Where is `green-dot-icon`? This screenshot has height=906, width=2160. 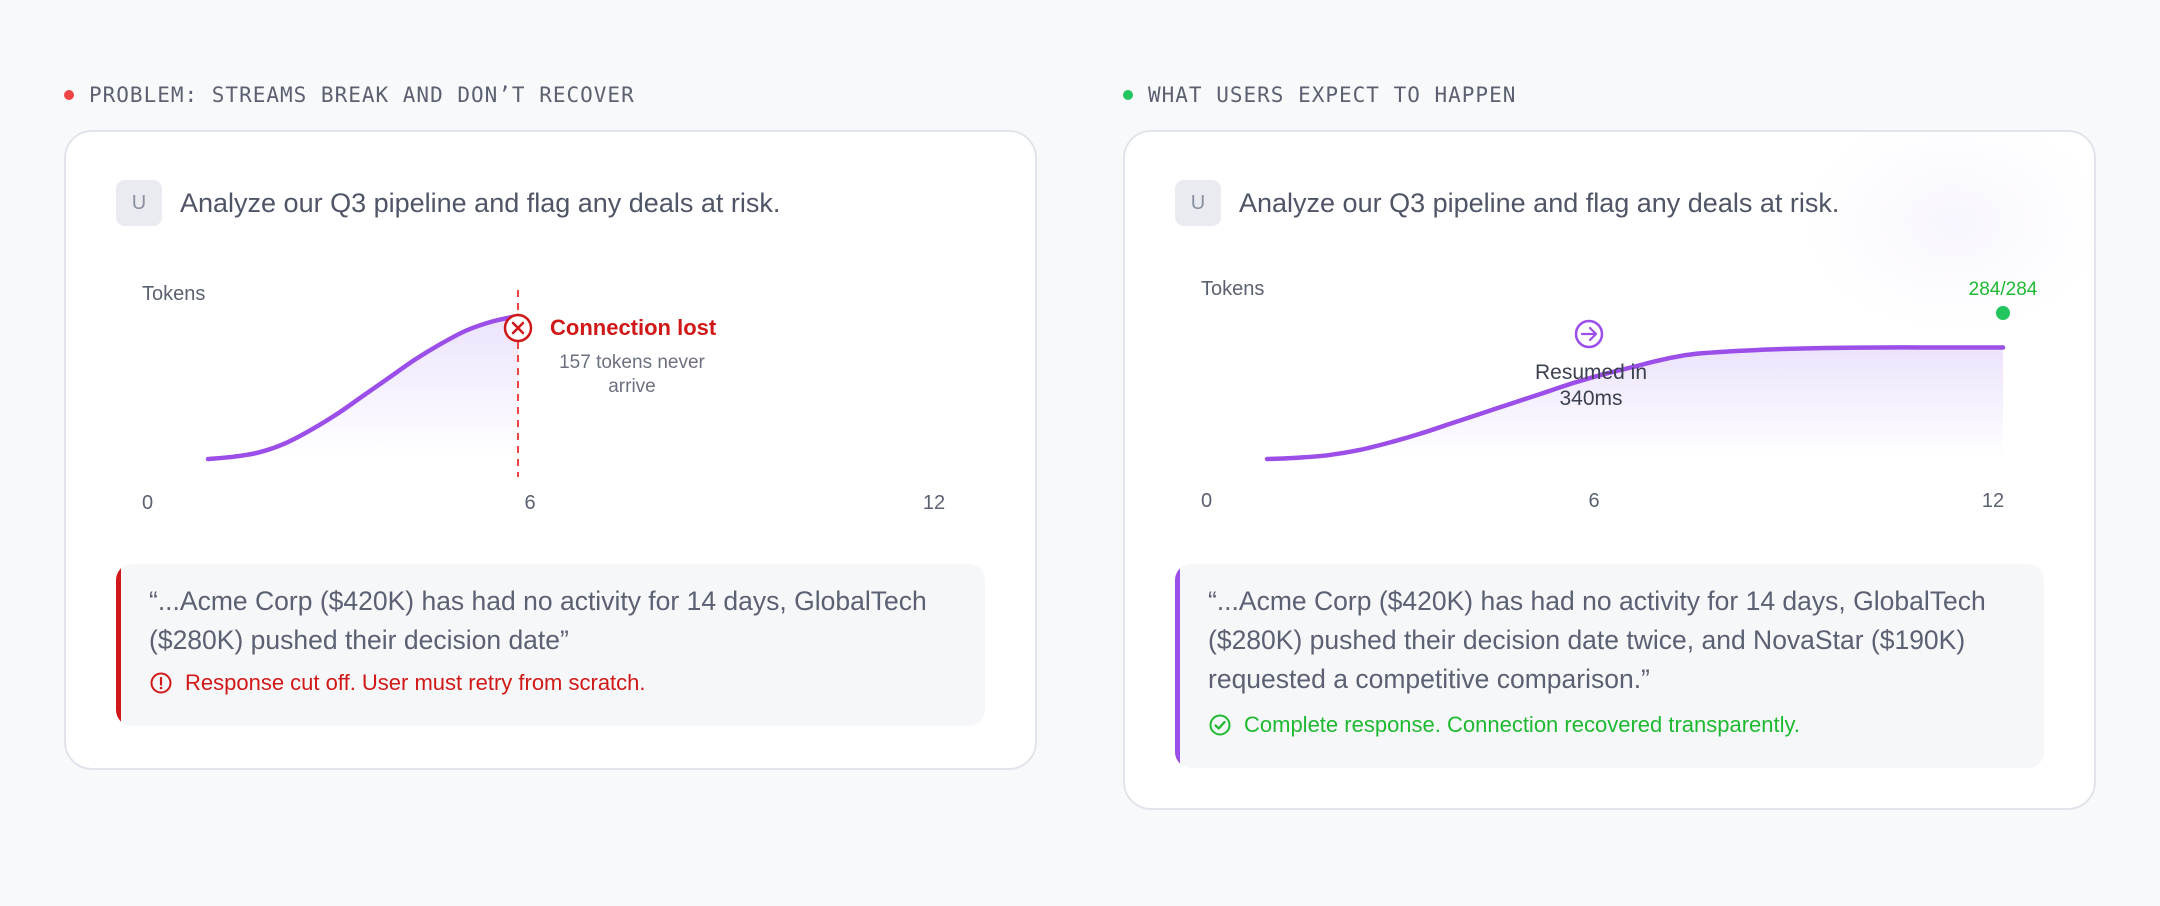 green-dot-icon is located at coordinates (1128, 95).